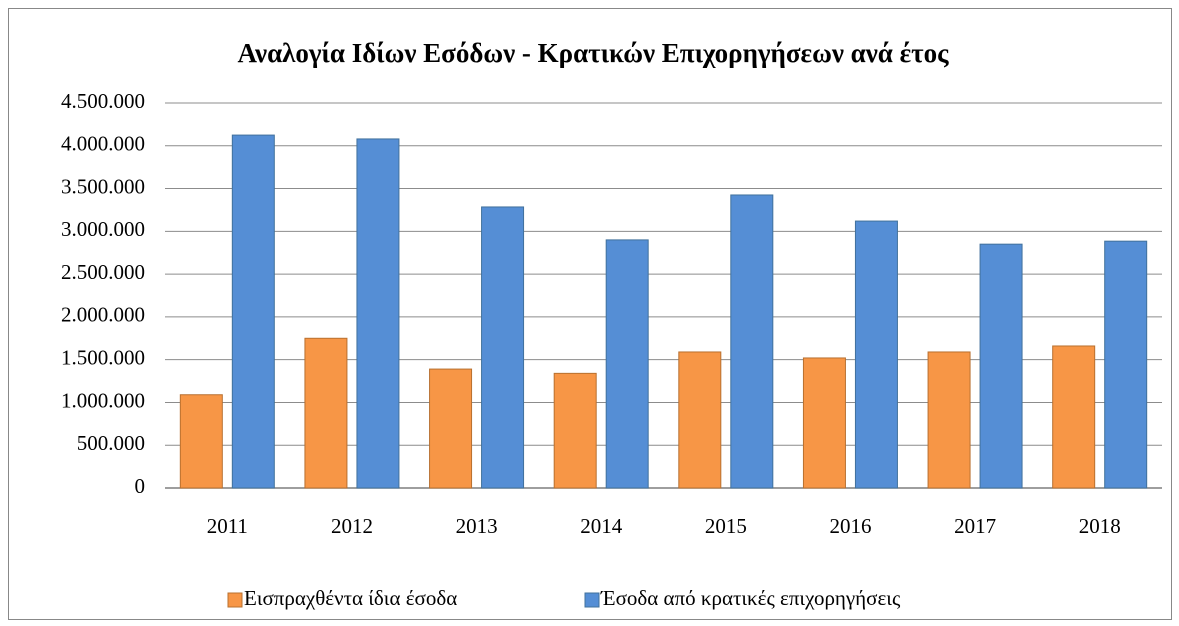 This screenshot has height=626, width=1179. What do you see at coordinates (111, 443) in the screenshot?
I see `y-tick-label: 500.000` at bounding box center [111, 443].